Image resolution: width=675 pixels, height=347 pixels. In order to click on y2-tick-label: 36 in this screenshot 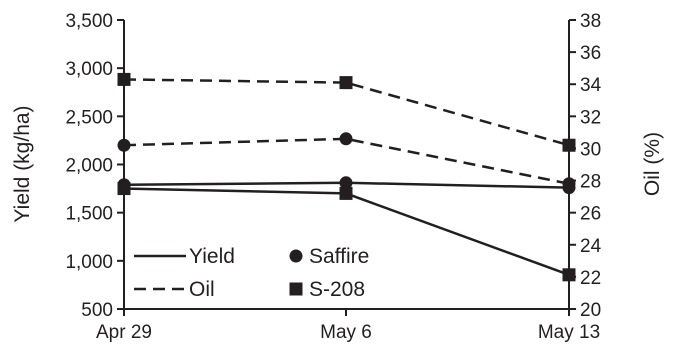, I will do `click(590, 53)`.